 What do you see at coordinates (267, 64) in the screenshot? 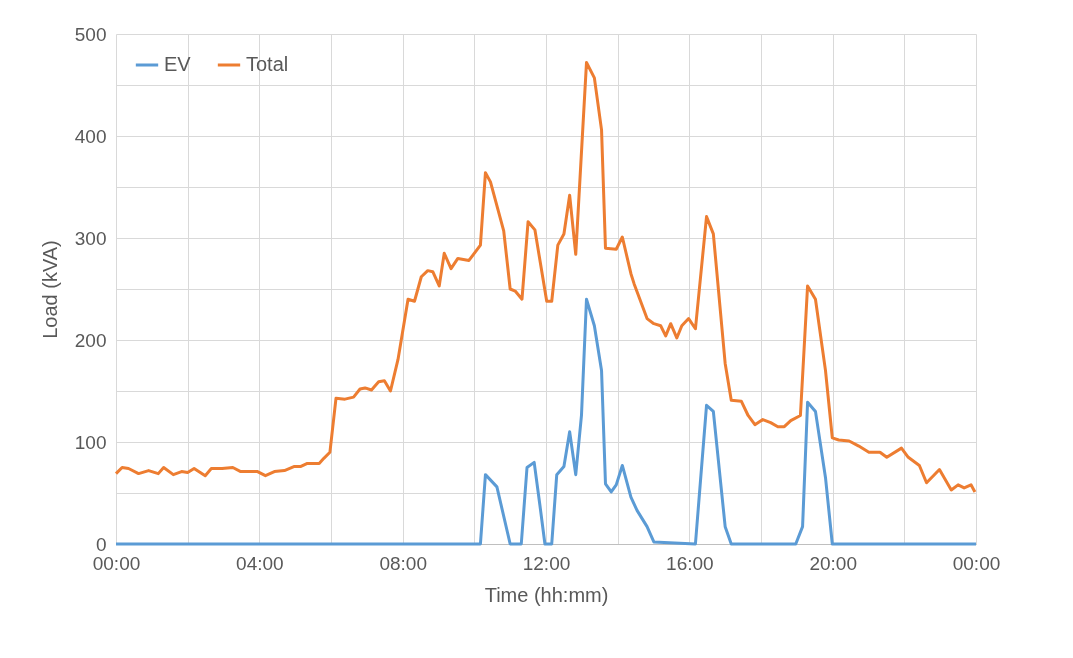
I see `legend-label: Total` at bounding box center [267, 64].